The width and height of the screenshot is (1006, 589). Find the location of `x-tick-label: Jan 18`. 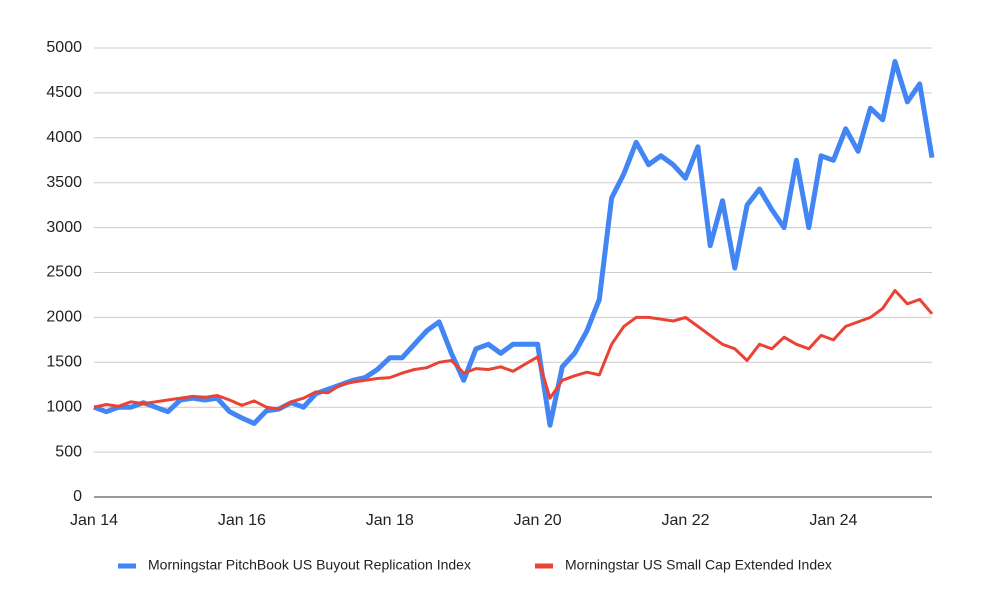

x-tick-label: Jan 18 is located at coordinates (390, 520).